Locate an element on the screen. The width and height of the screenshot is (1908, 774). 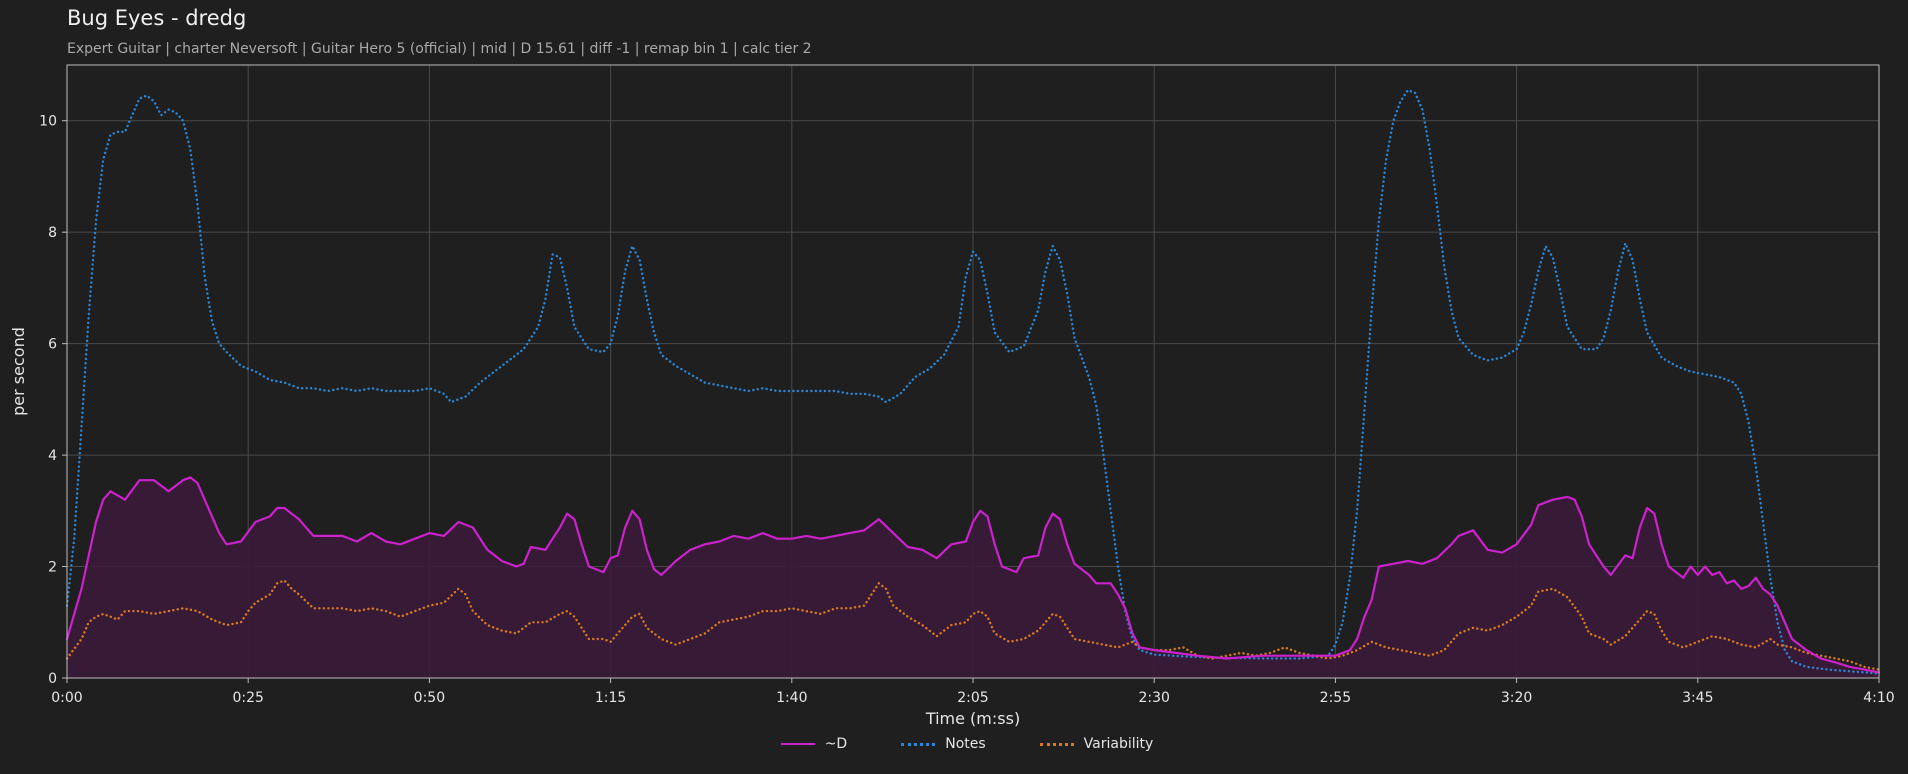
y-tick-label: 8 is located at coordinates (52, 233).